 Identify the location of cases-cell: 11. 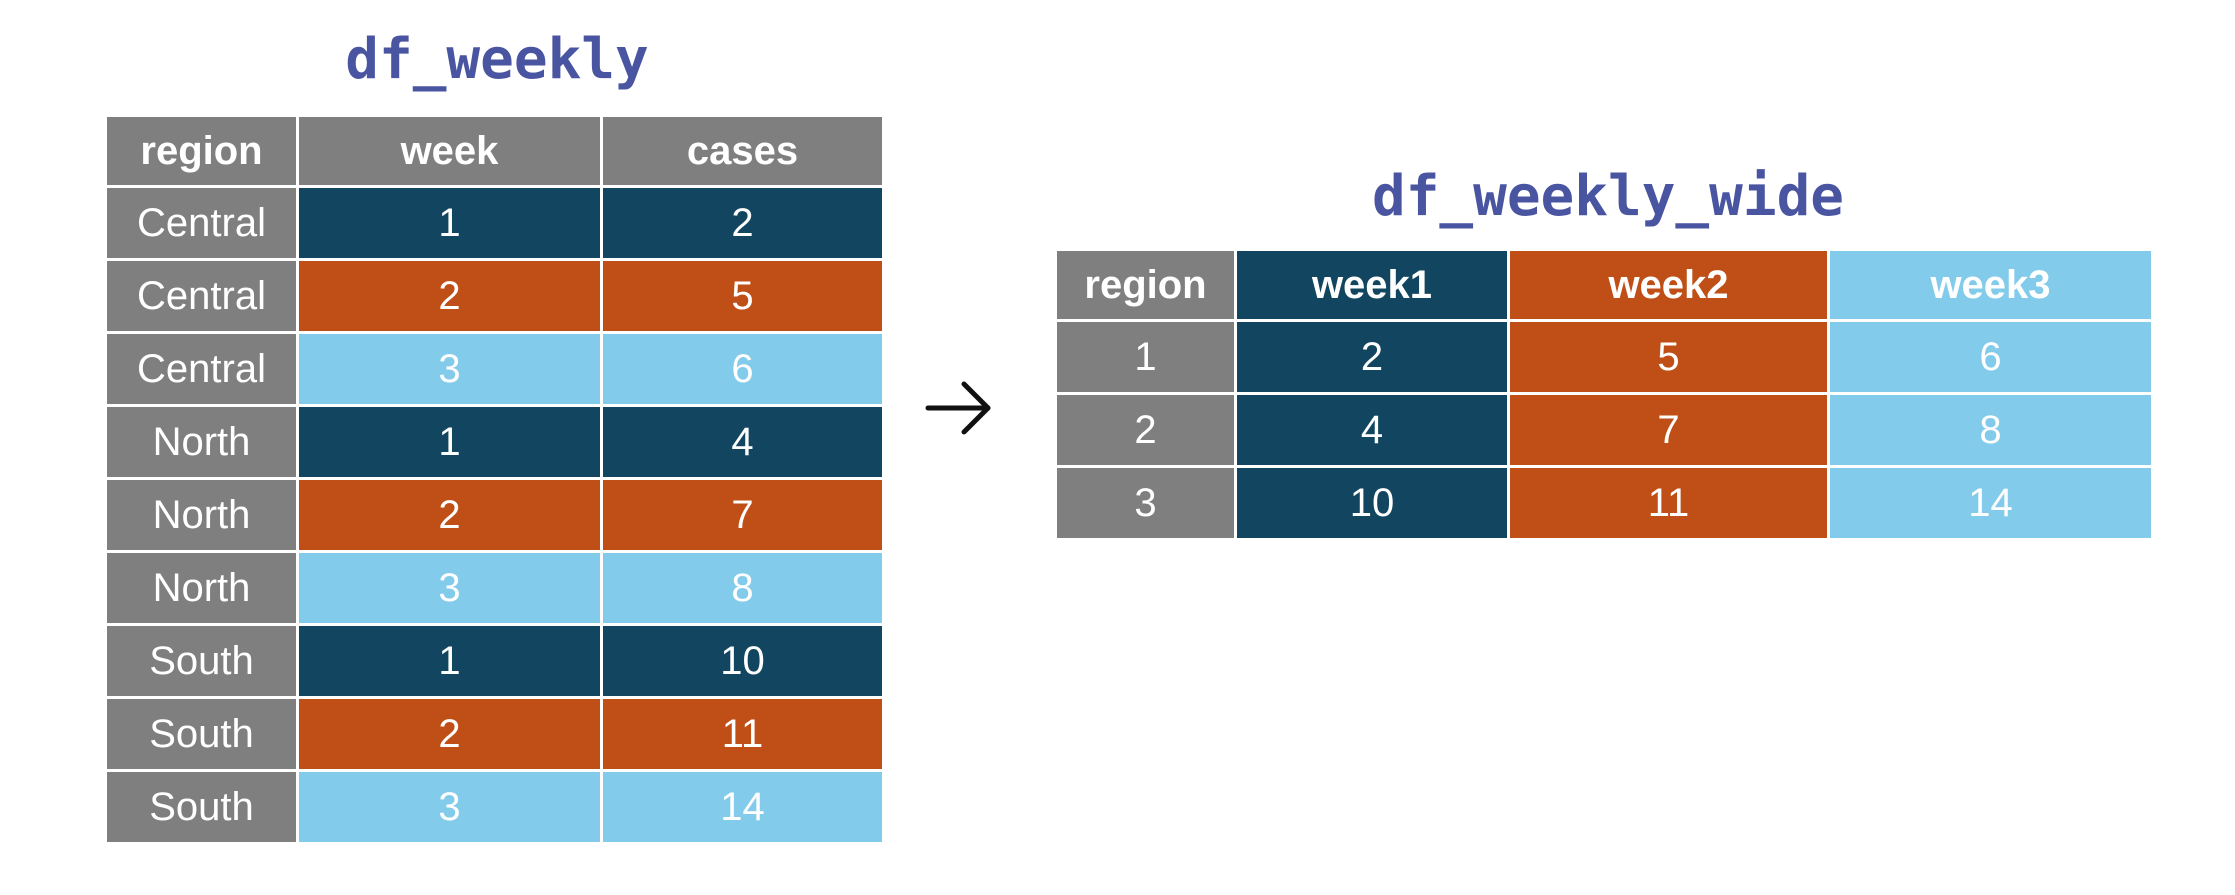
(742, 734).